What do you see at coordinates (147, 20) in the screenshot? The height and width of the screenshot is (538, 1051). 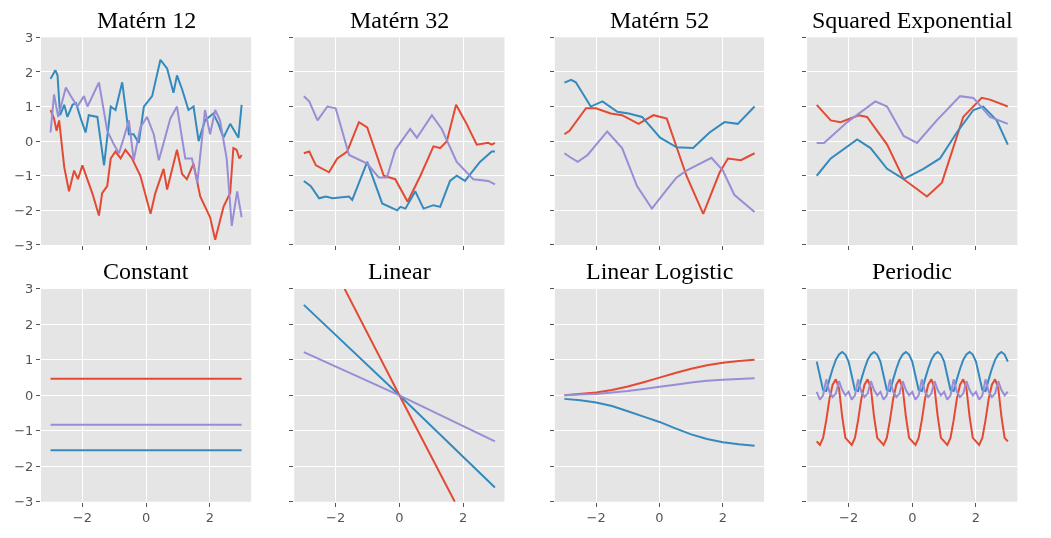 I see `chart-title: Matérn 12` at bounding box center [147, 20].